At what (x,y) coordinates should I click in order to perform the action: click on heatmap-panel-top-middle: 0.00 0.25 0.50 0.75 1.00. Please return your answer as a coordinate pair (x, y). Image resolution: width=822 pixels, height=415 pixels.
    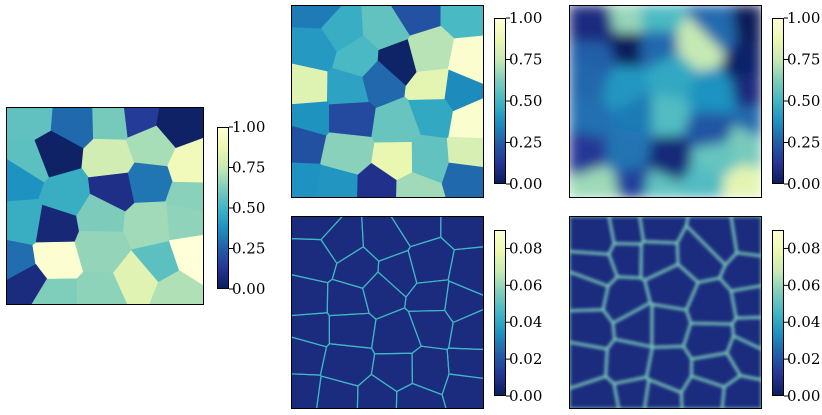
    Looking at the image, I should click on (416, 101).